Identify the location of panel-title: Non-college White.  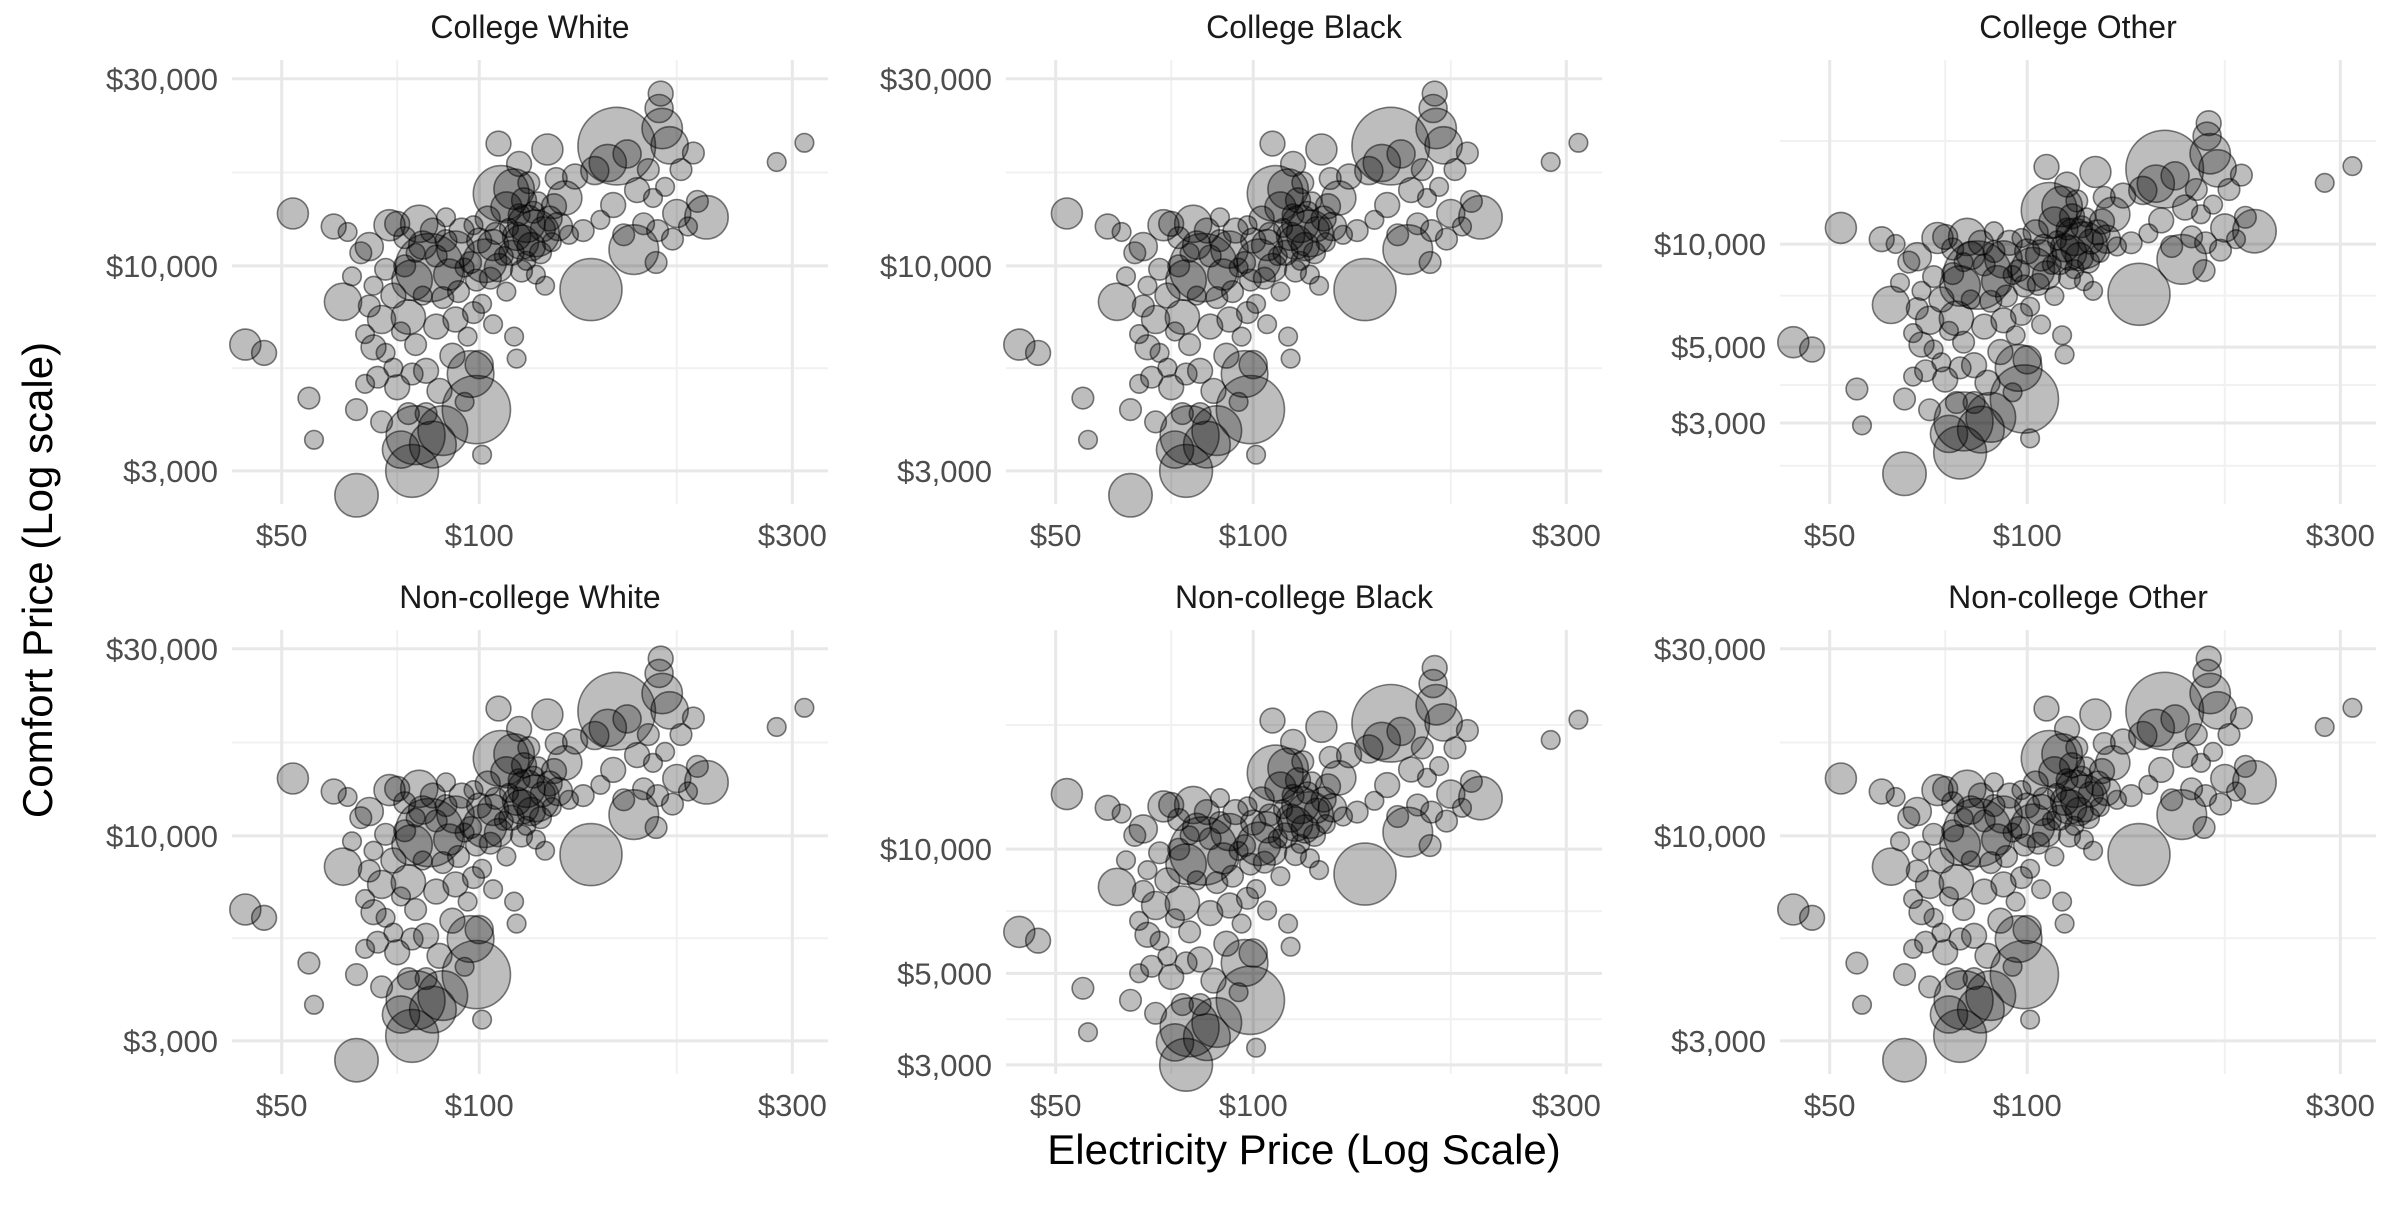
(529, 597).